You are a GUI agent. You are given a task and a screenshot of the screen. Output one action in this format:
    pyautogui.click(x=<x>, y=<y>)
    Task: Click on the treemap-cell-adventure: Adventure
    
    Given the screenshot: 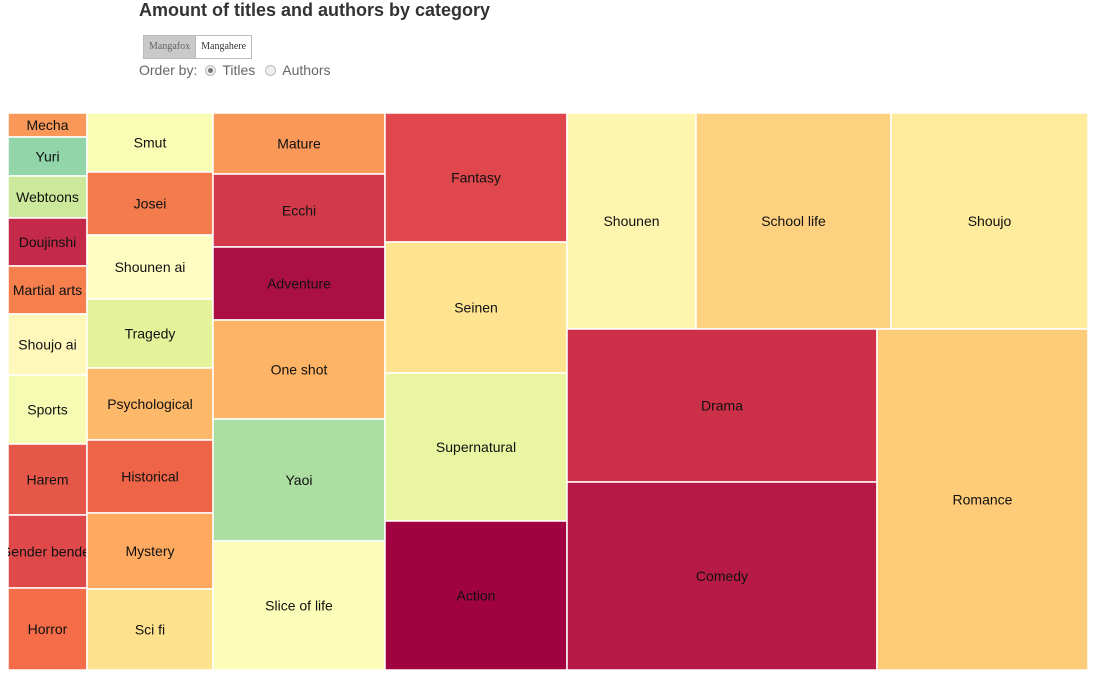 What is the action you would take?
    pyautogui.click(x=299, y=283)
    